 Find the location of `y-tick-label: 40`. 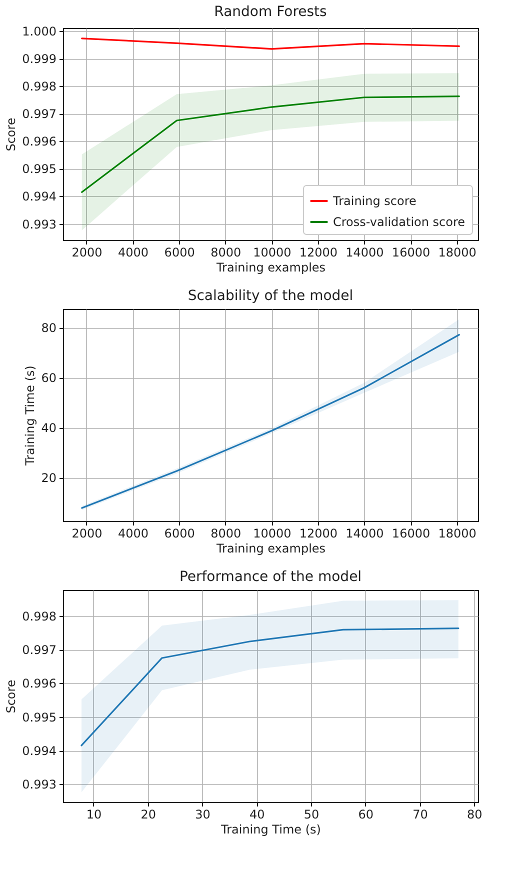

y-tick-label: 40 is located at coordinates (48, 428).